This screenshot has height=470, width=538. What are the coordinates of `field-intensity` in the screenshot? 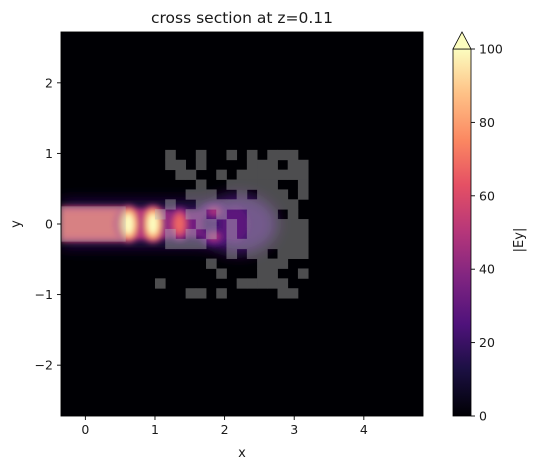 It's located at (155, 224).